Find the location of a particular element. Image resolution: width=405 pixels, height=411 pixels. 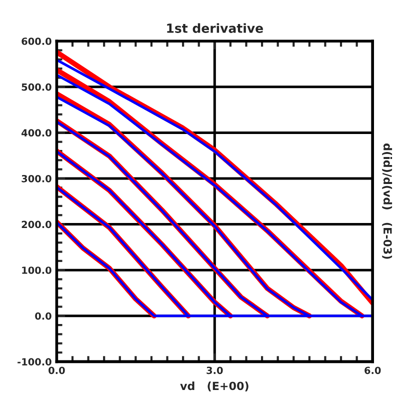

y-tick-label: 500.0 is located at coordinates (37, 87).